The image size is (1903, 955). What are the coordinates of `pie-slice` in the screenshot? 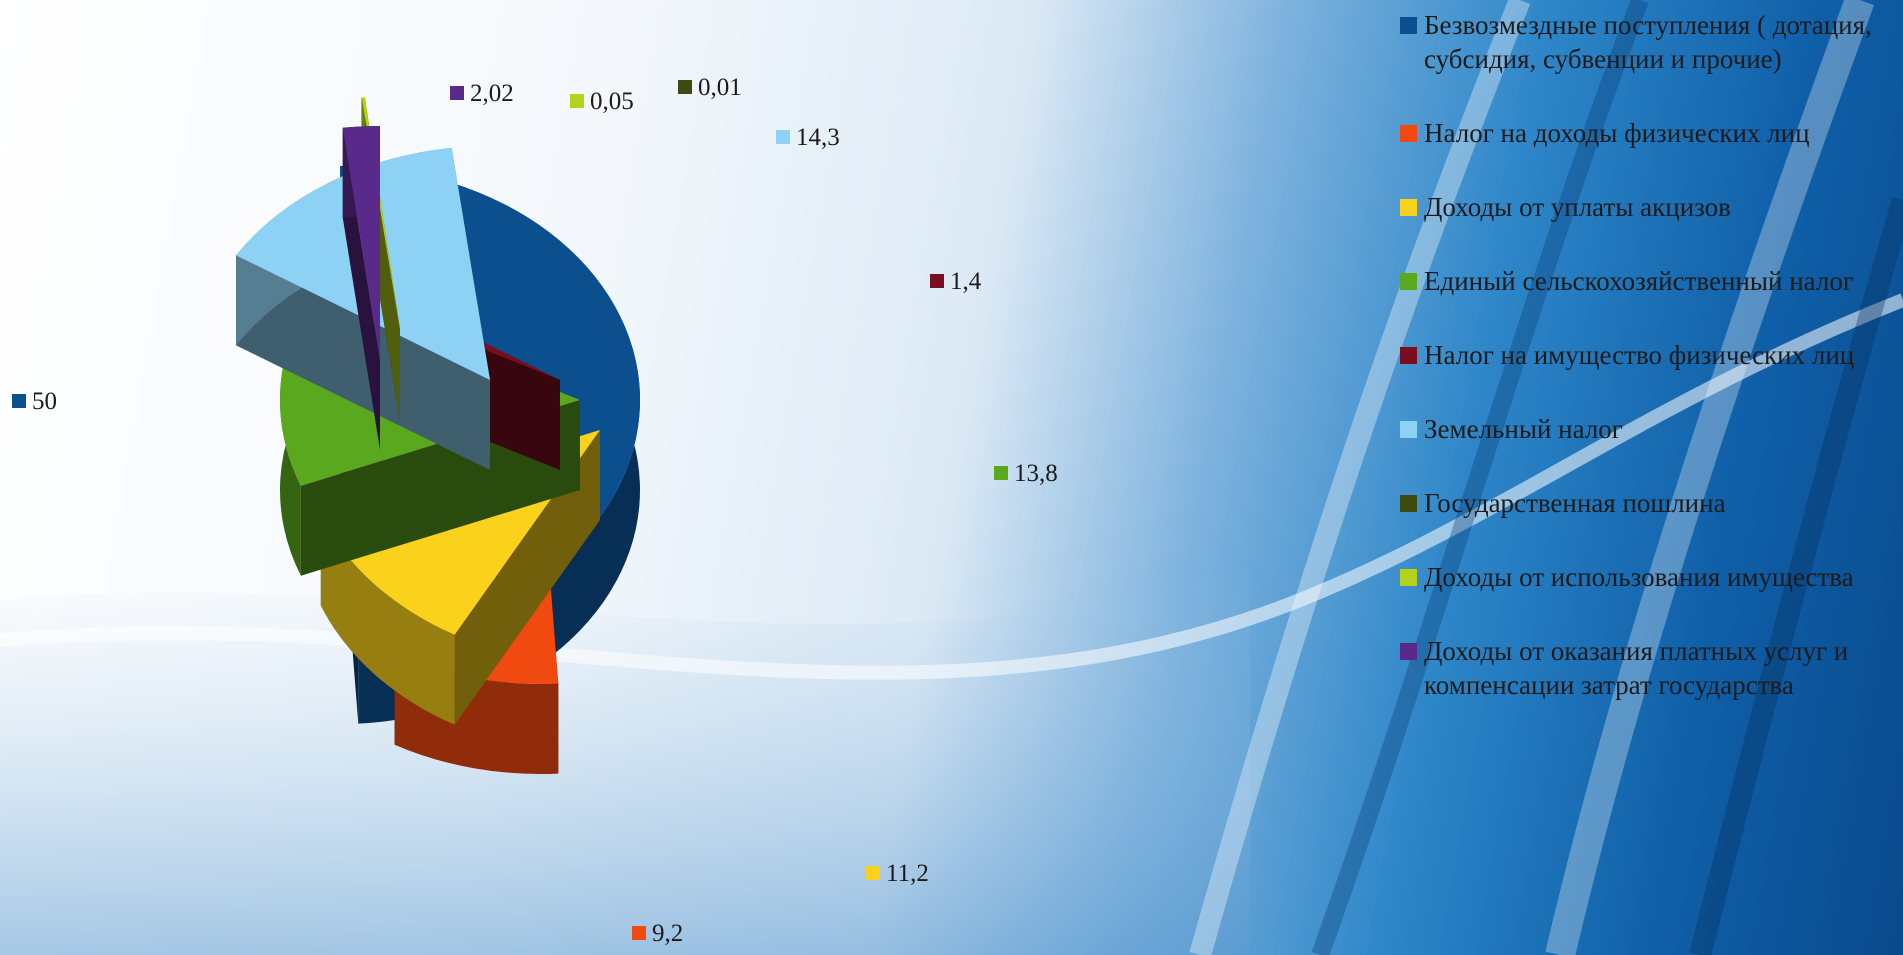 It's located at (361, 288).